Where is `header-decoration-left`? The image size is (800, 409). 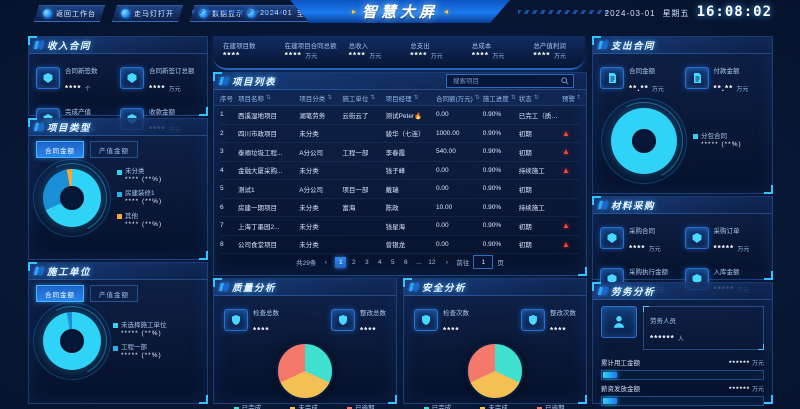 header-decoration-left is located at coordinates (237, 12).